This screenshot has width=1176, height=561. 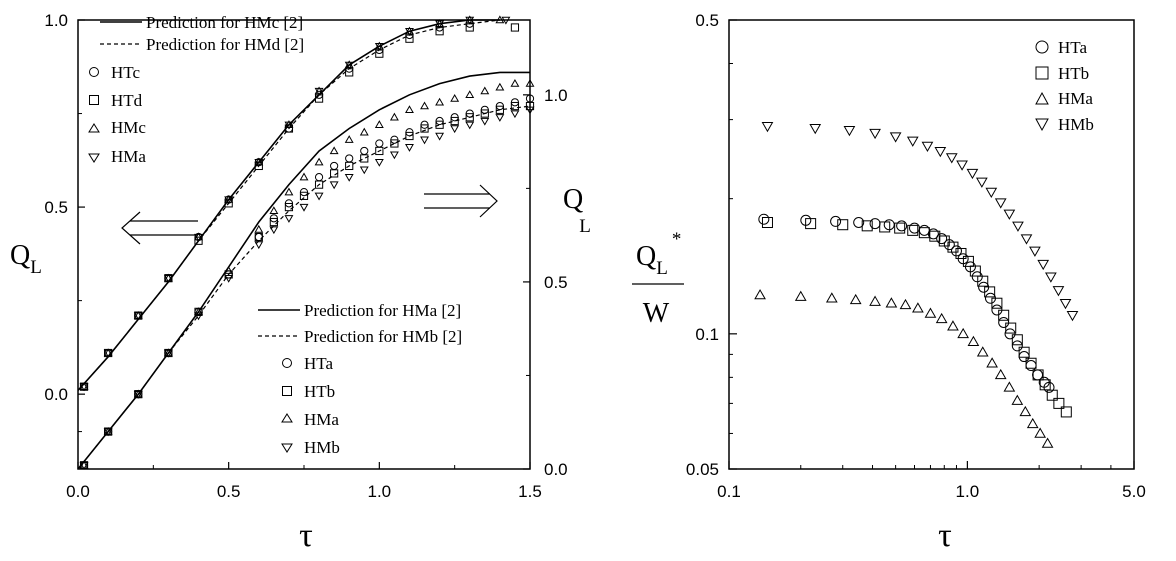 I want to click on legend-entry-hmb-prediction: Prediction for HMb [2], so click(x=360, y=336).